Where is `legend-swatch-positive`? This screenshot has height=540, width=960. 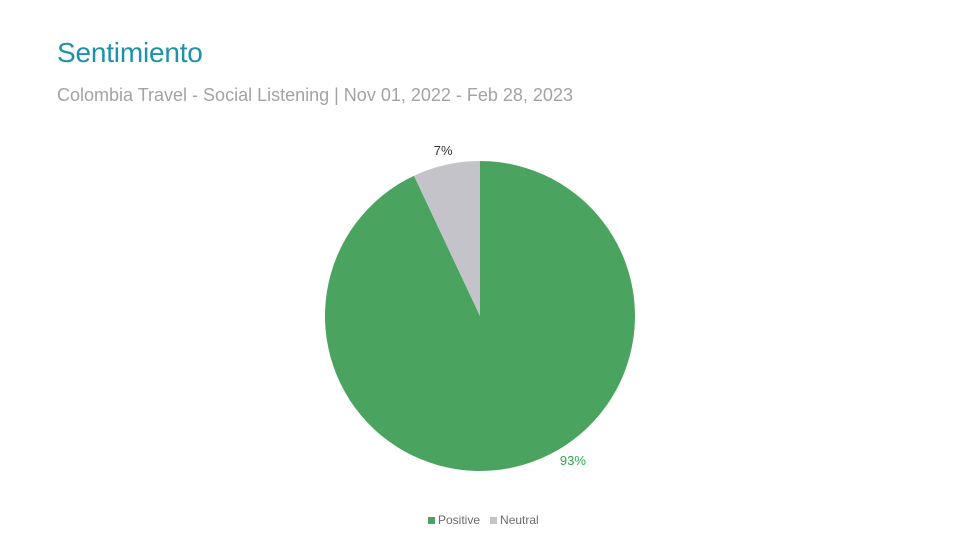
legend-swatch-positive is located at coordinates (431, 520).